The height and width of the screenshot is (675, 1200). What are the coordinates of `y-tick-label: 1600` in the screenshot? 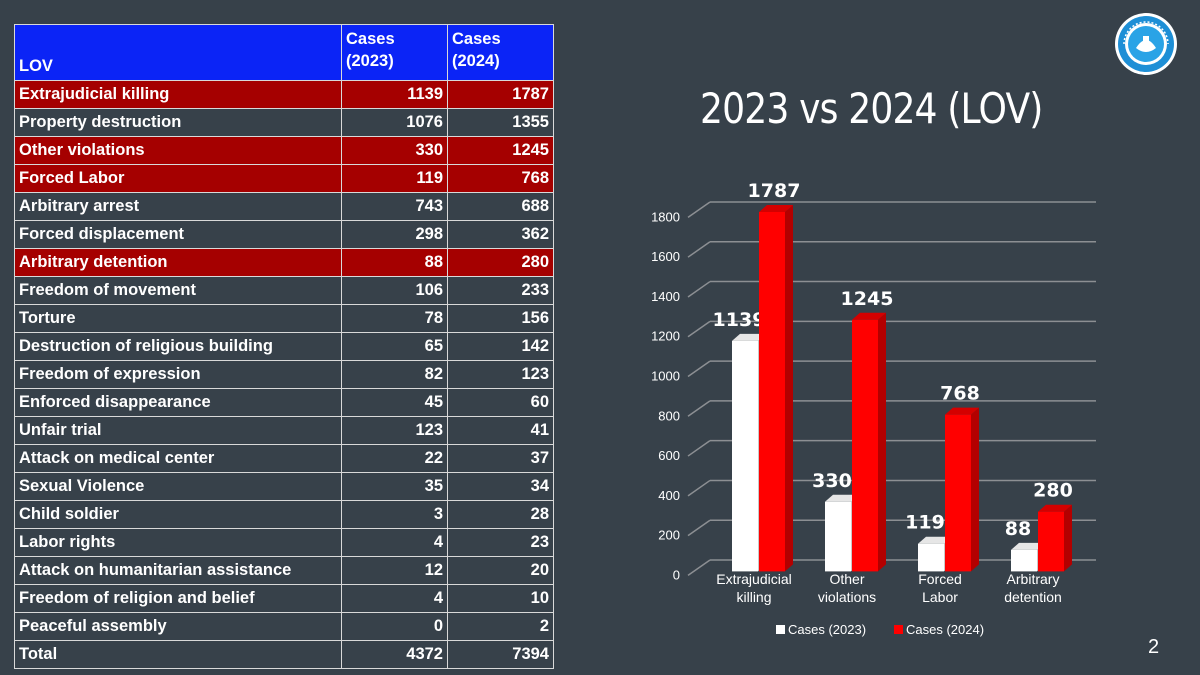 It's located at (665, 256).